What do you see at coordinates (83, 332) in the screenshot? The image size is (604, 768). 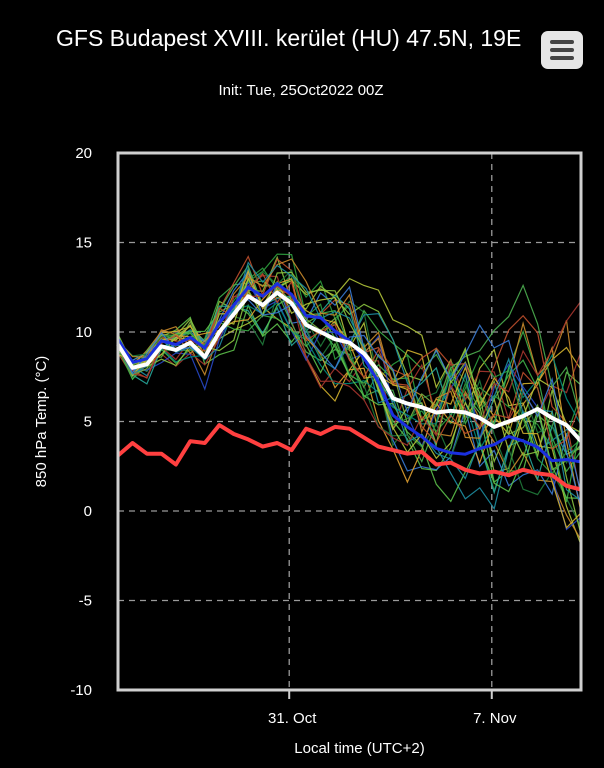 I see `y-tick-label: 10` at bounding box center [83, 332].